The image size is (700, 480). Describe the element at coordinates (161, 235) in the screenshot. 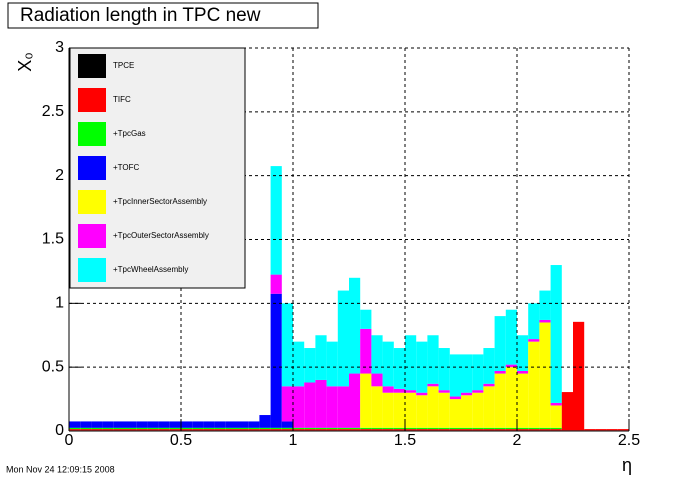

I see `legend-label: +TpcOuterSectorAssembly` at that location.